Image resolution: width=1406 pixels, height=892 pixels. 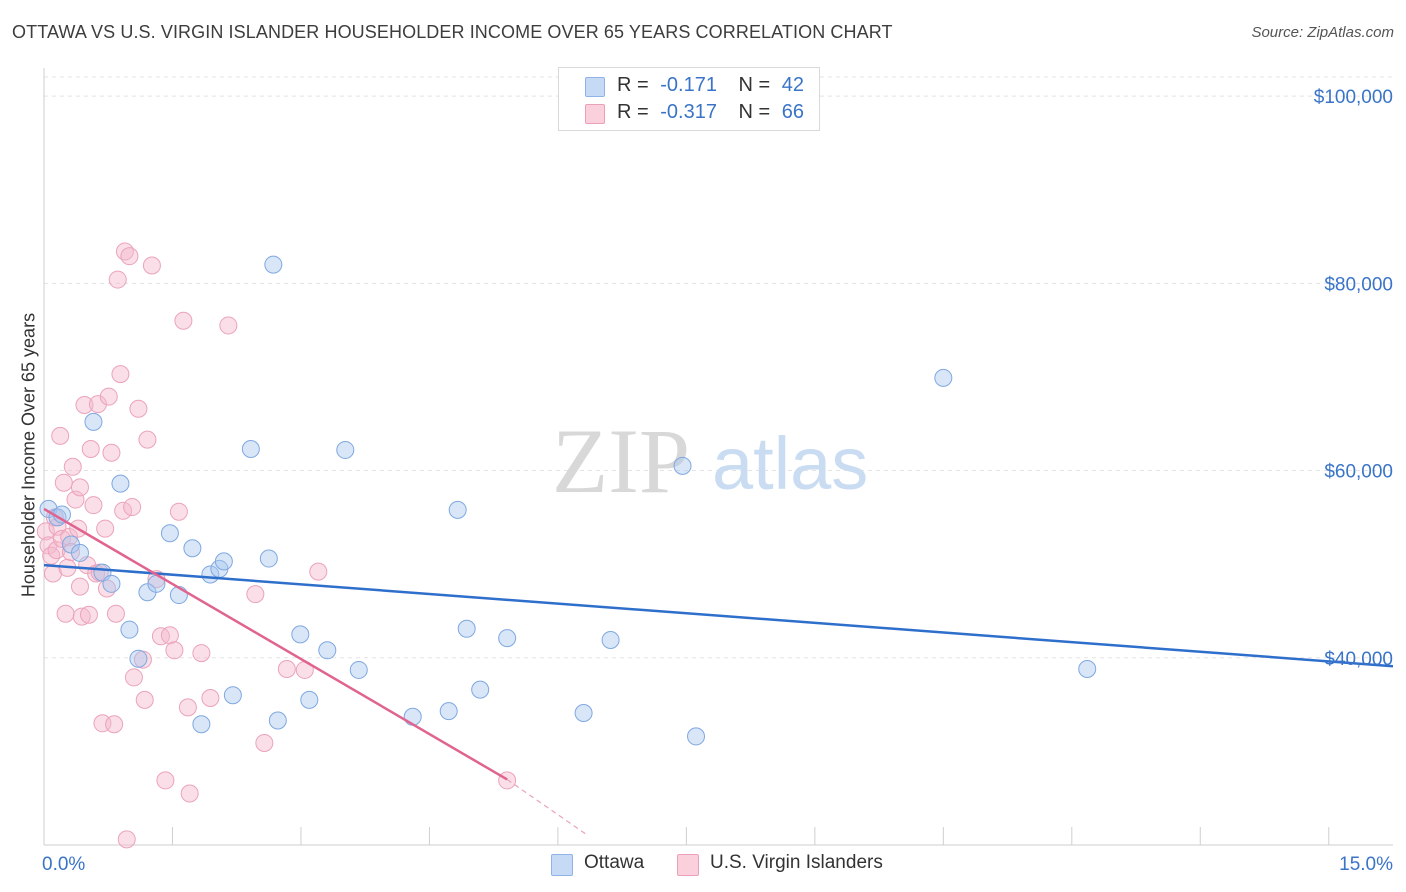 I want to click on y-tick-labels: $40,000 $60,000 $80,000 $100,000, so click(x=1353, y=378).